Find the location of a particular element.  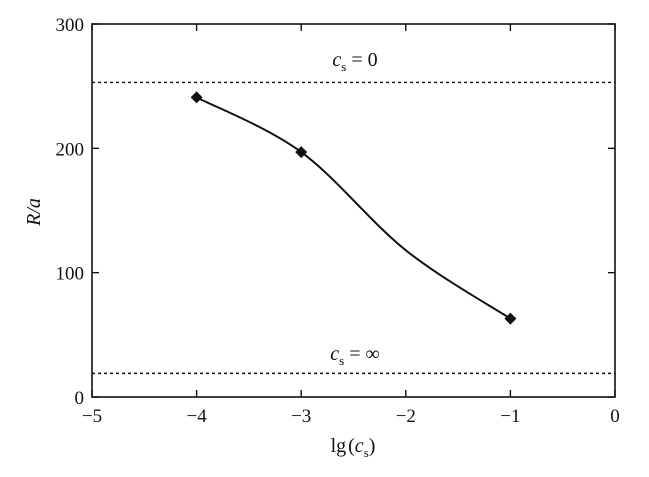

annotation-cs-infinity-var: c is located at coordinates (334, 354).